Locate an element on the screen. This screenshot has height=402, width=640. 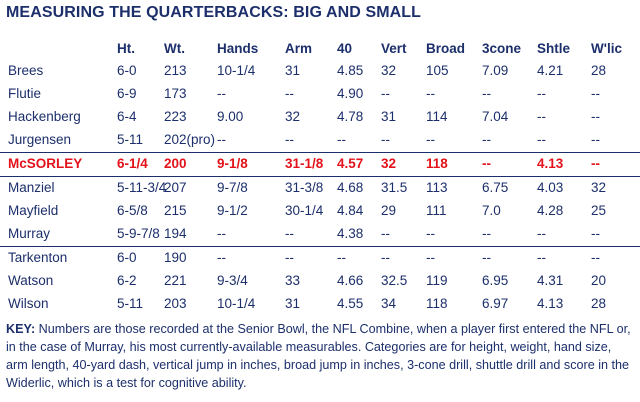
column-header: Arm is located at coordinates (299, 48).